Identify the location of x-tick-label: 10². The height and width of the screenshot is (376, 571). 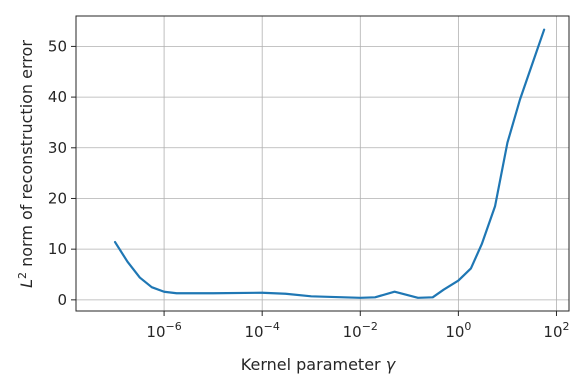
(556, 330).